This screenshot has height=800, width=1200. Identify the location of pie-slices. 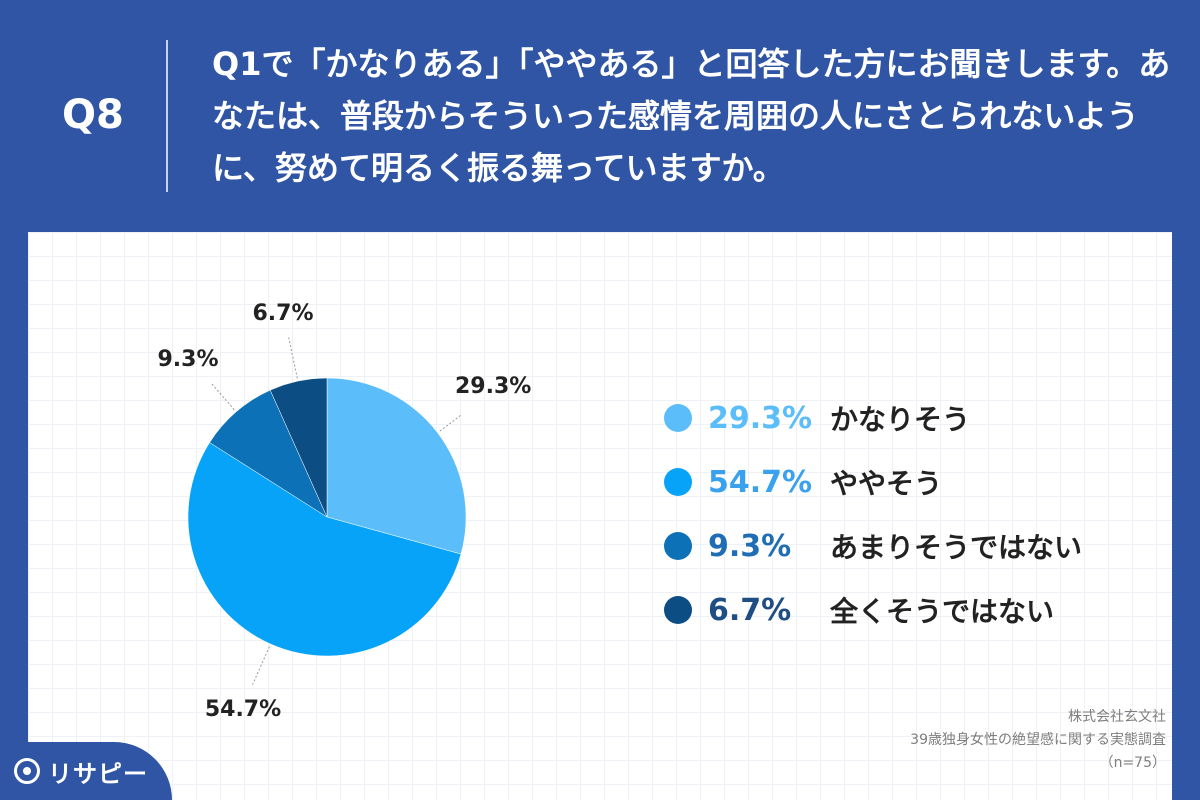
(327, 517).